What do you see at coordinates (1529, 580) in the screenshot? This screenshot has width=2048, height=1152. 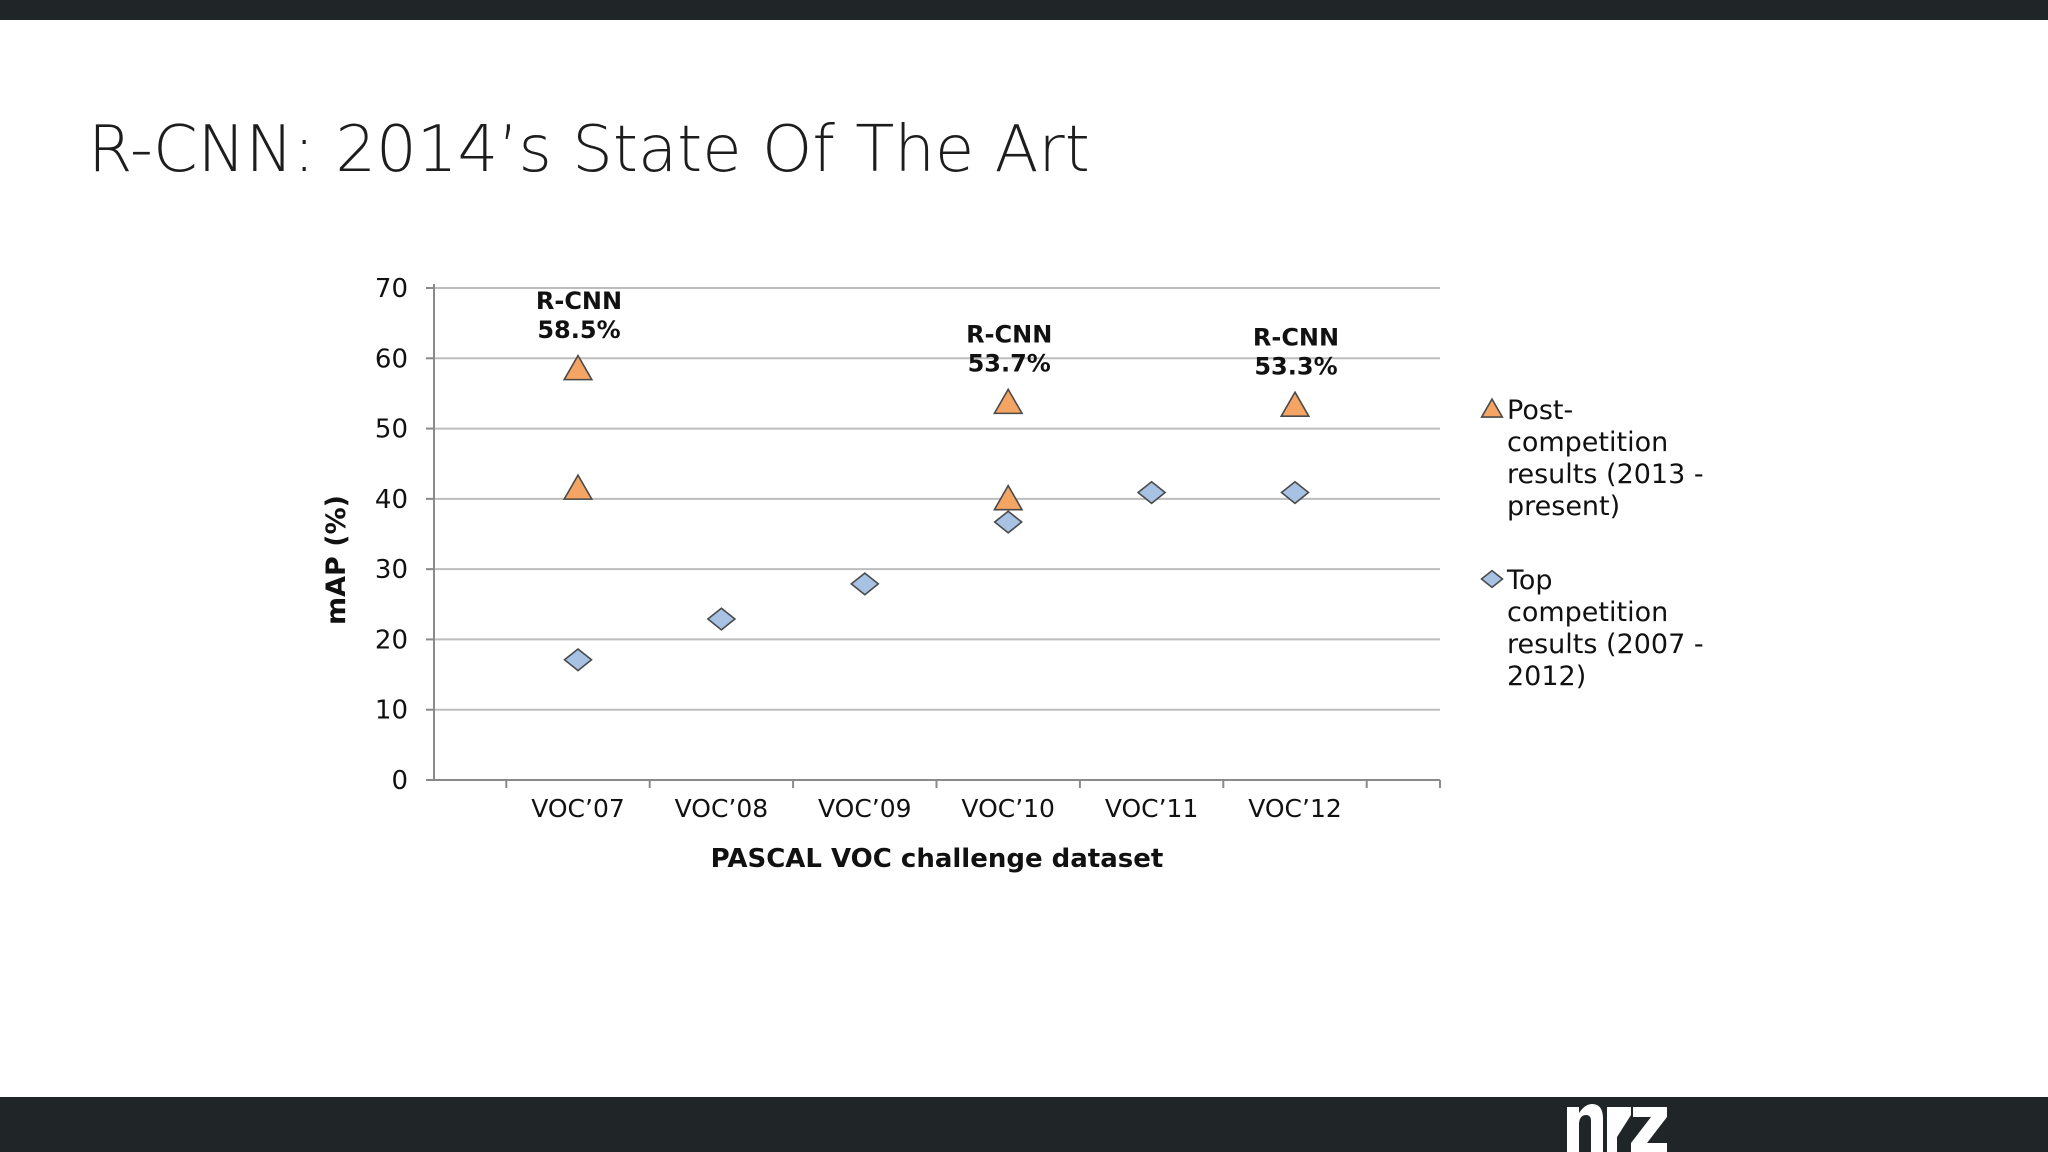 I see `legend-label: Top` at bounding box center [1529, 580].